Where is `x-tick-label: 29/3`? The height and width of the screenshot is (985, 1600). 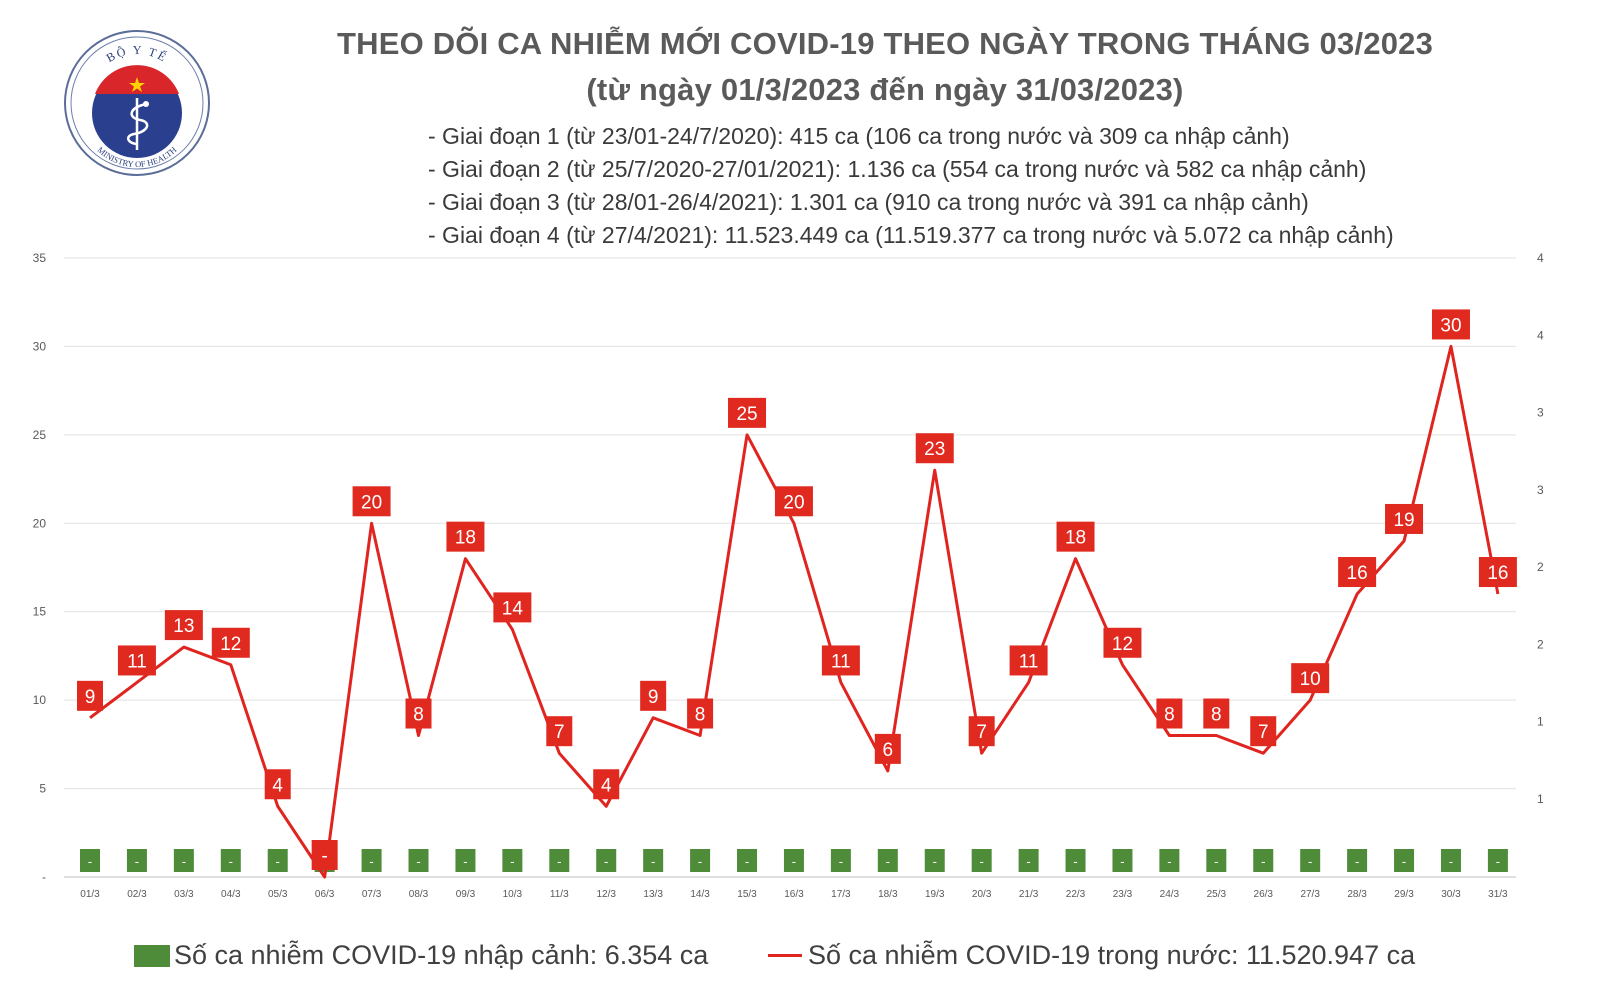 x-tick-label: 29/3 is located at coordinates (1404, 894).